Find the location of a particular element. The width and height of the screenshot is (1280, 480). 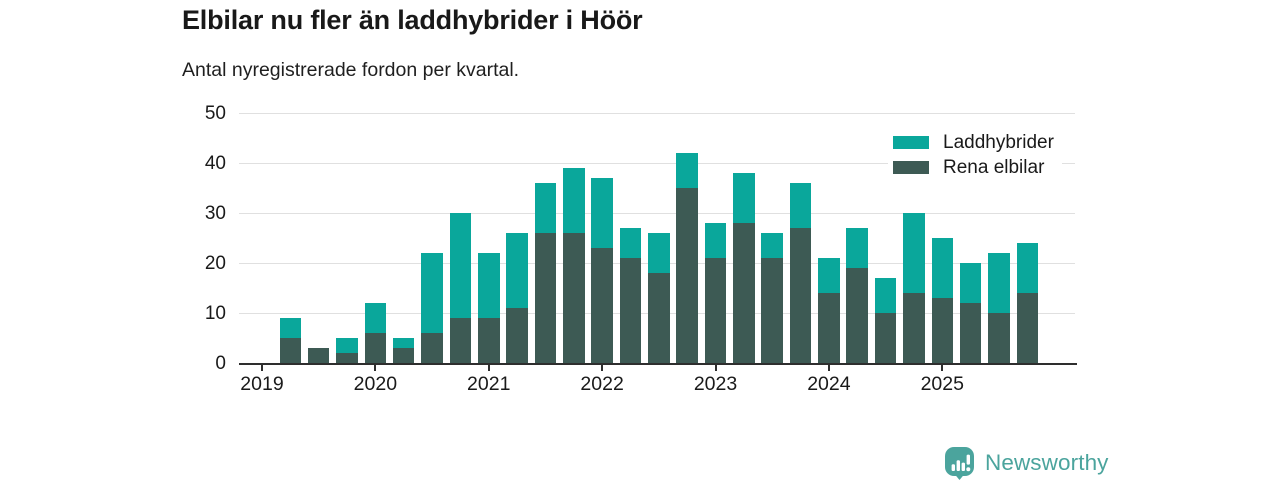

y-axis-tick-label: 40 is located at coordinates (215, 163).